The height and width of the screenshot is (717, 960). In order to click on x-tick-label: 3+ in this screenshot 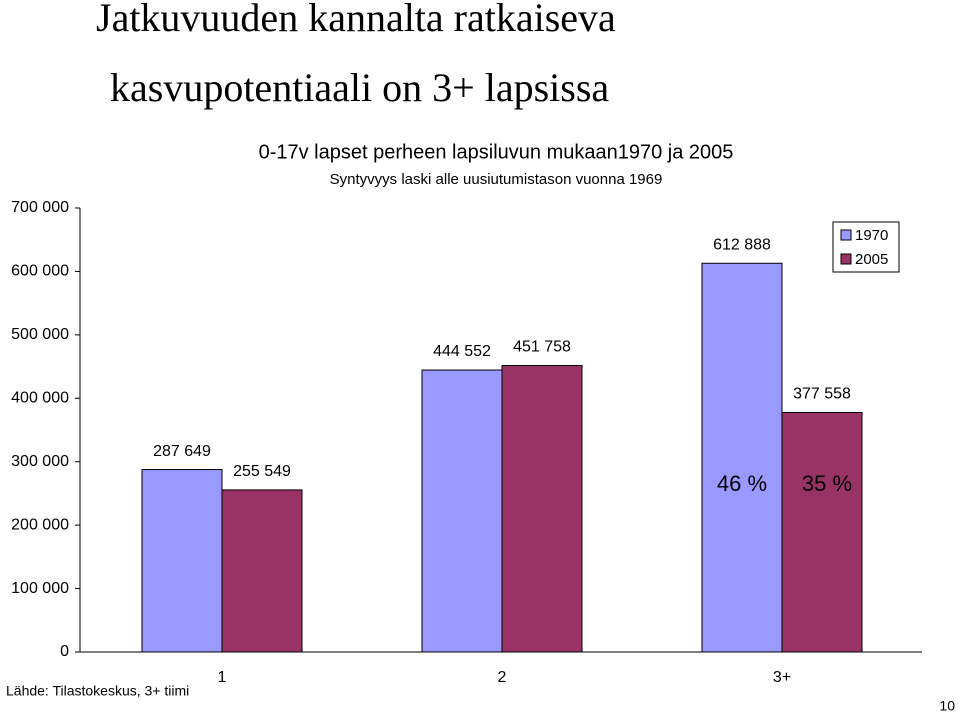, I will do `click(782, 677)`.